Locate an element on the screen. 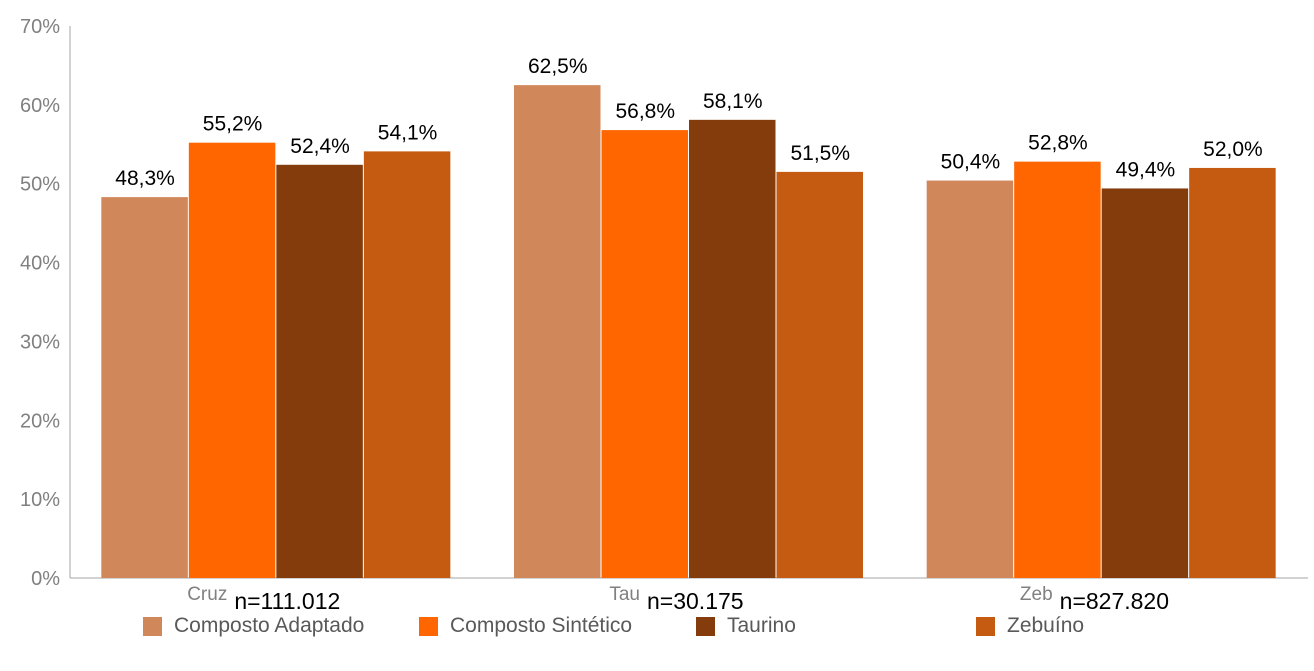 The width and height of the screenshot is (1314, 671). legend-swatch-taurino is located at coordinates (705, 626).